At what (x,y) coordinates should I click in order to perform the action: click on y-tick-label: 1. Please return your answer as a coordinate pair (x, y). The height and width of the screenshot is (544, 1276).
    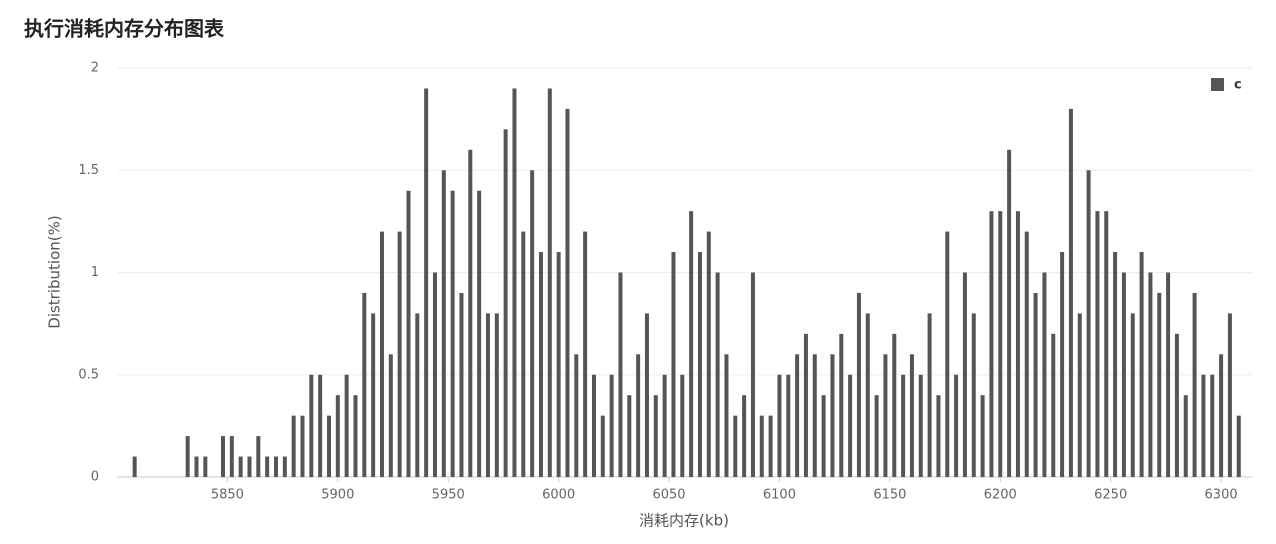
    Looking at the image, I should click on (95, 272).